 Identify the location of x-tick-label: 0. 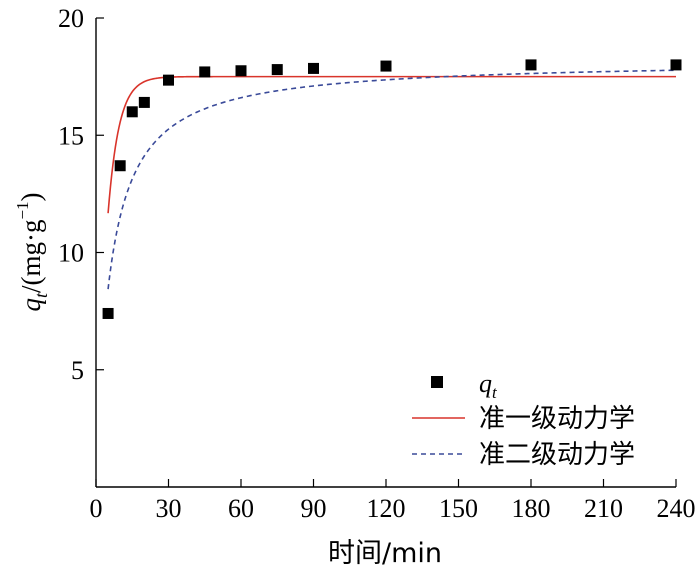
(96, 508).